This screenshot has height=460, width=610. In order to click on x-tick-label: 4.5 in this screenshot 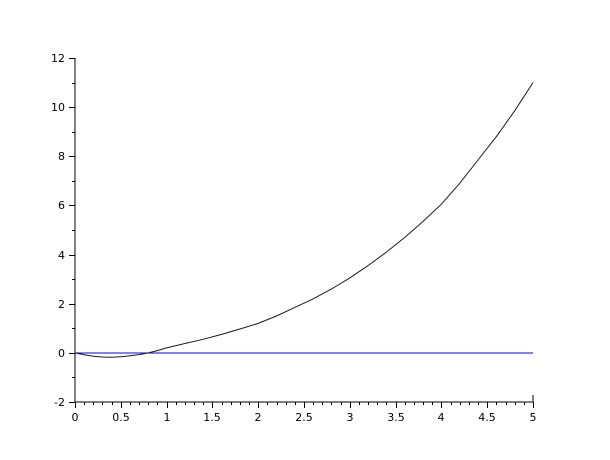, I will do `click(487, 417)`.